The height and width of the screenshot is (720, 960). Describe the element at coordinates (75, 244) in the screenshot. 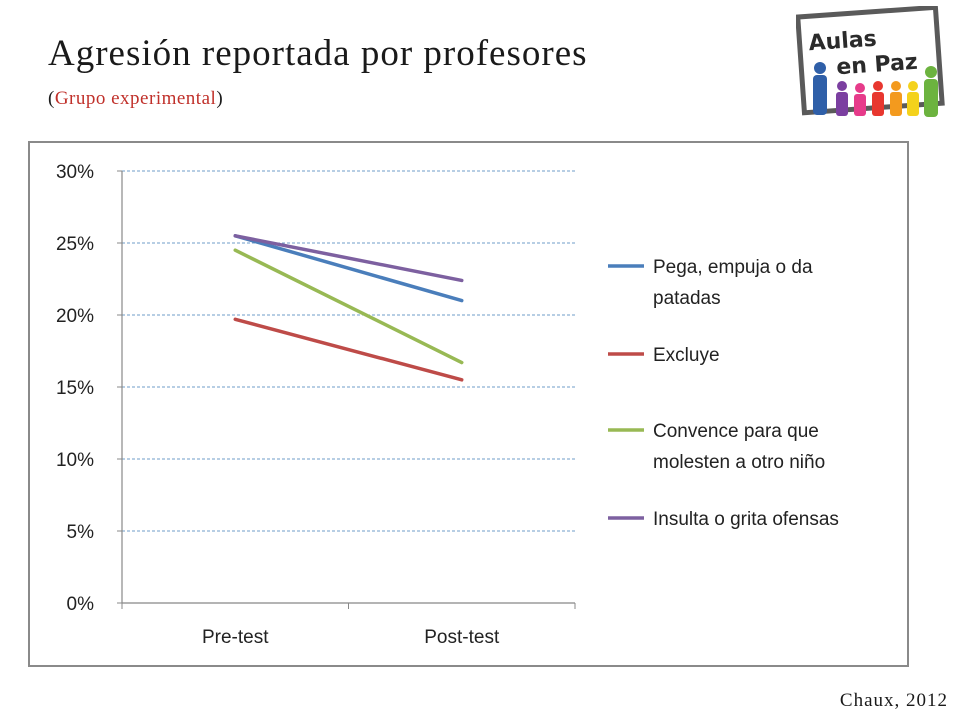

I see `y-tick-label: 25%` at that location.